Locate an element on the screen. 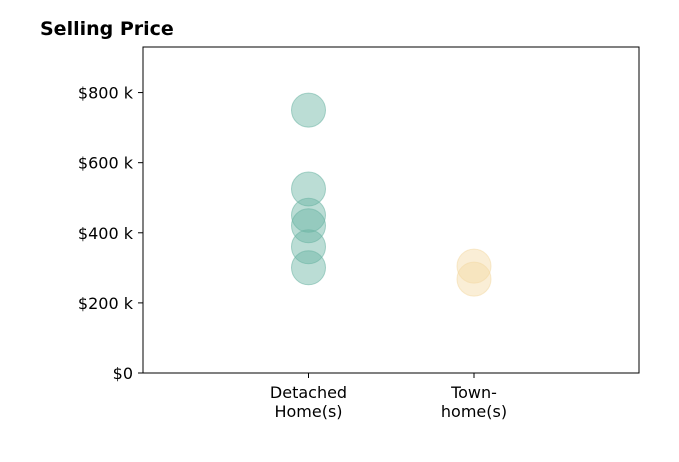  y-tick-label-0: $0 is located at coordinates (123, 373).